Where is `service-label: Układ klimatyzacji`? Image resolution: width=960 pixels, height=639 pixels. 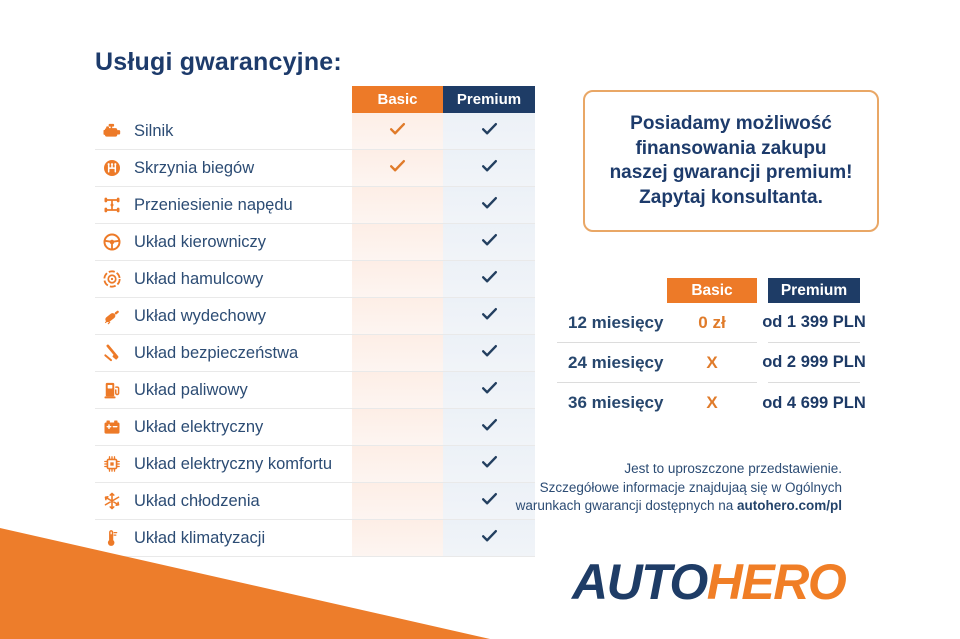 service-label: Układ klimatyzacji is located at coordinates (200, 537).